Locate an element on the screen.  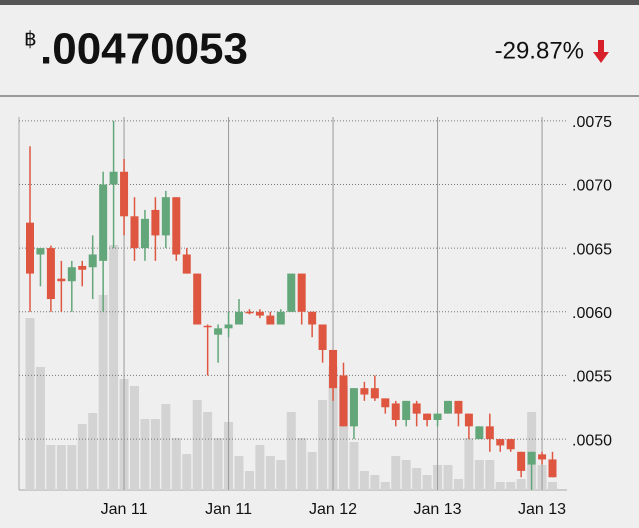
x-tick-label: Jan 12 is located at coordinates (333, 509).